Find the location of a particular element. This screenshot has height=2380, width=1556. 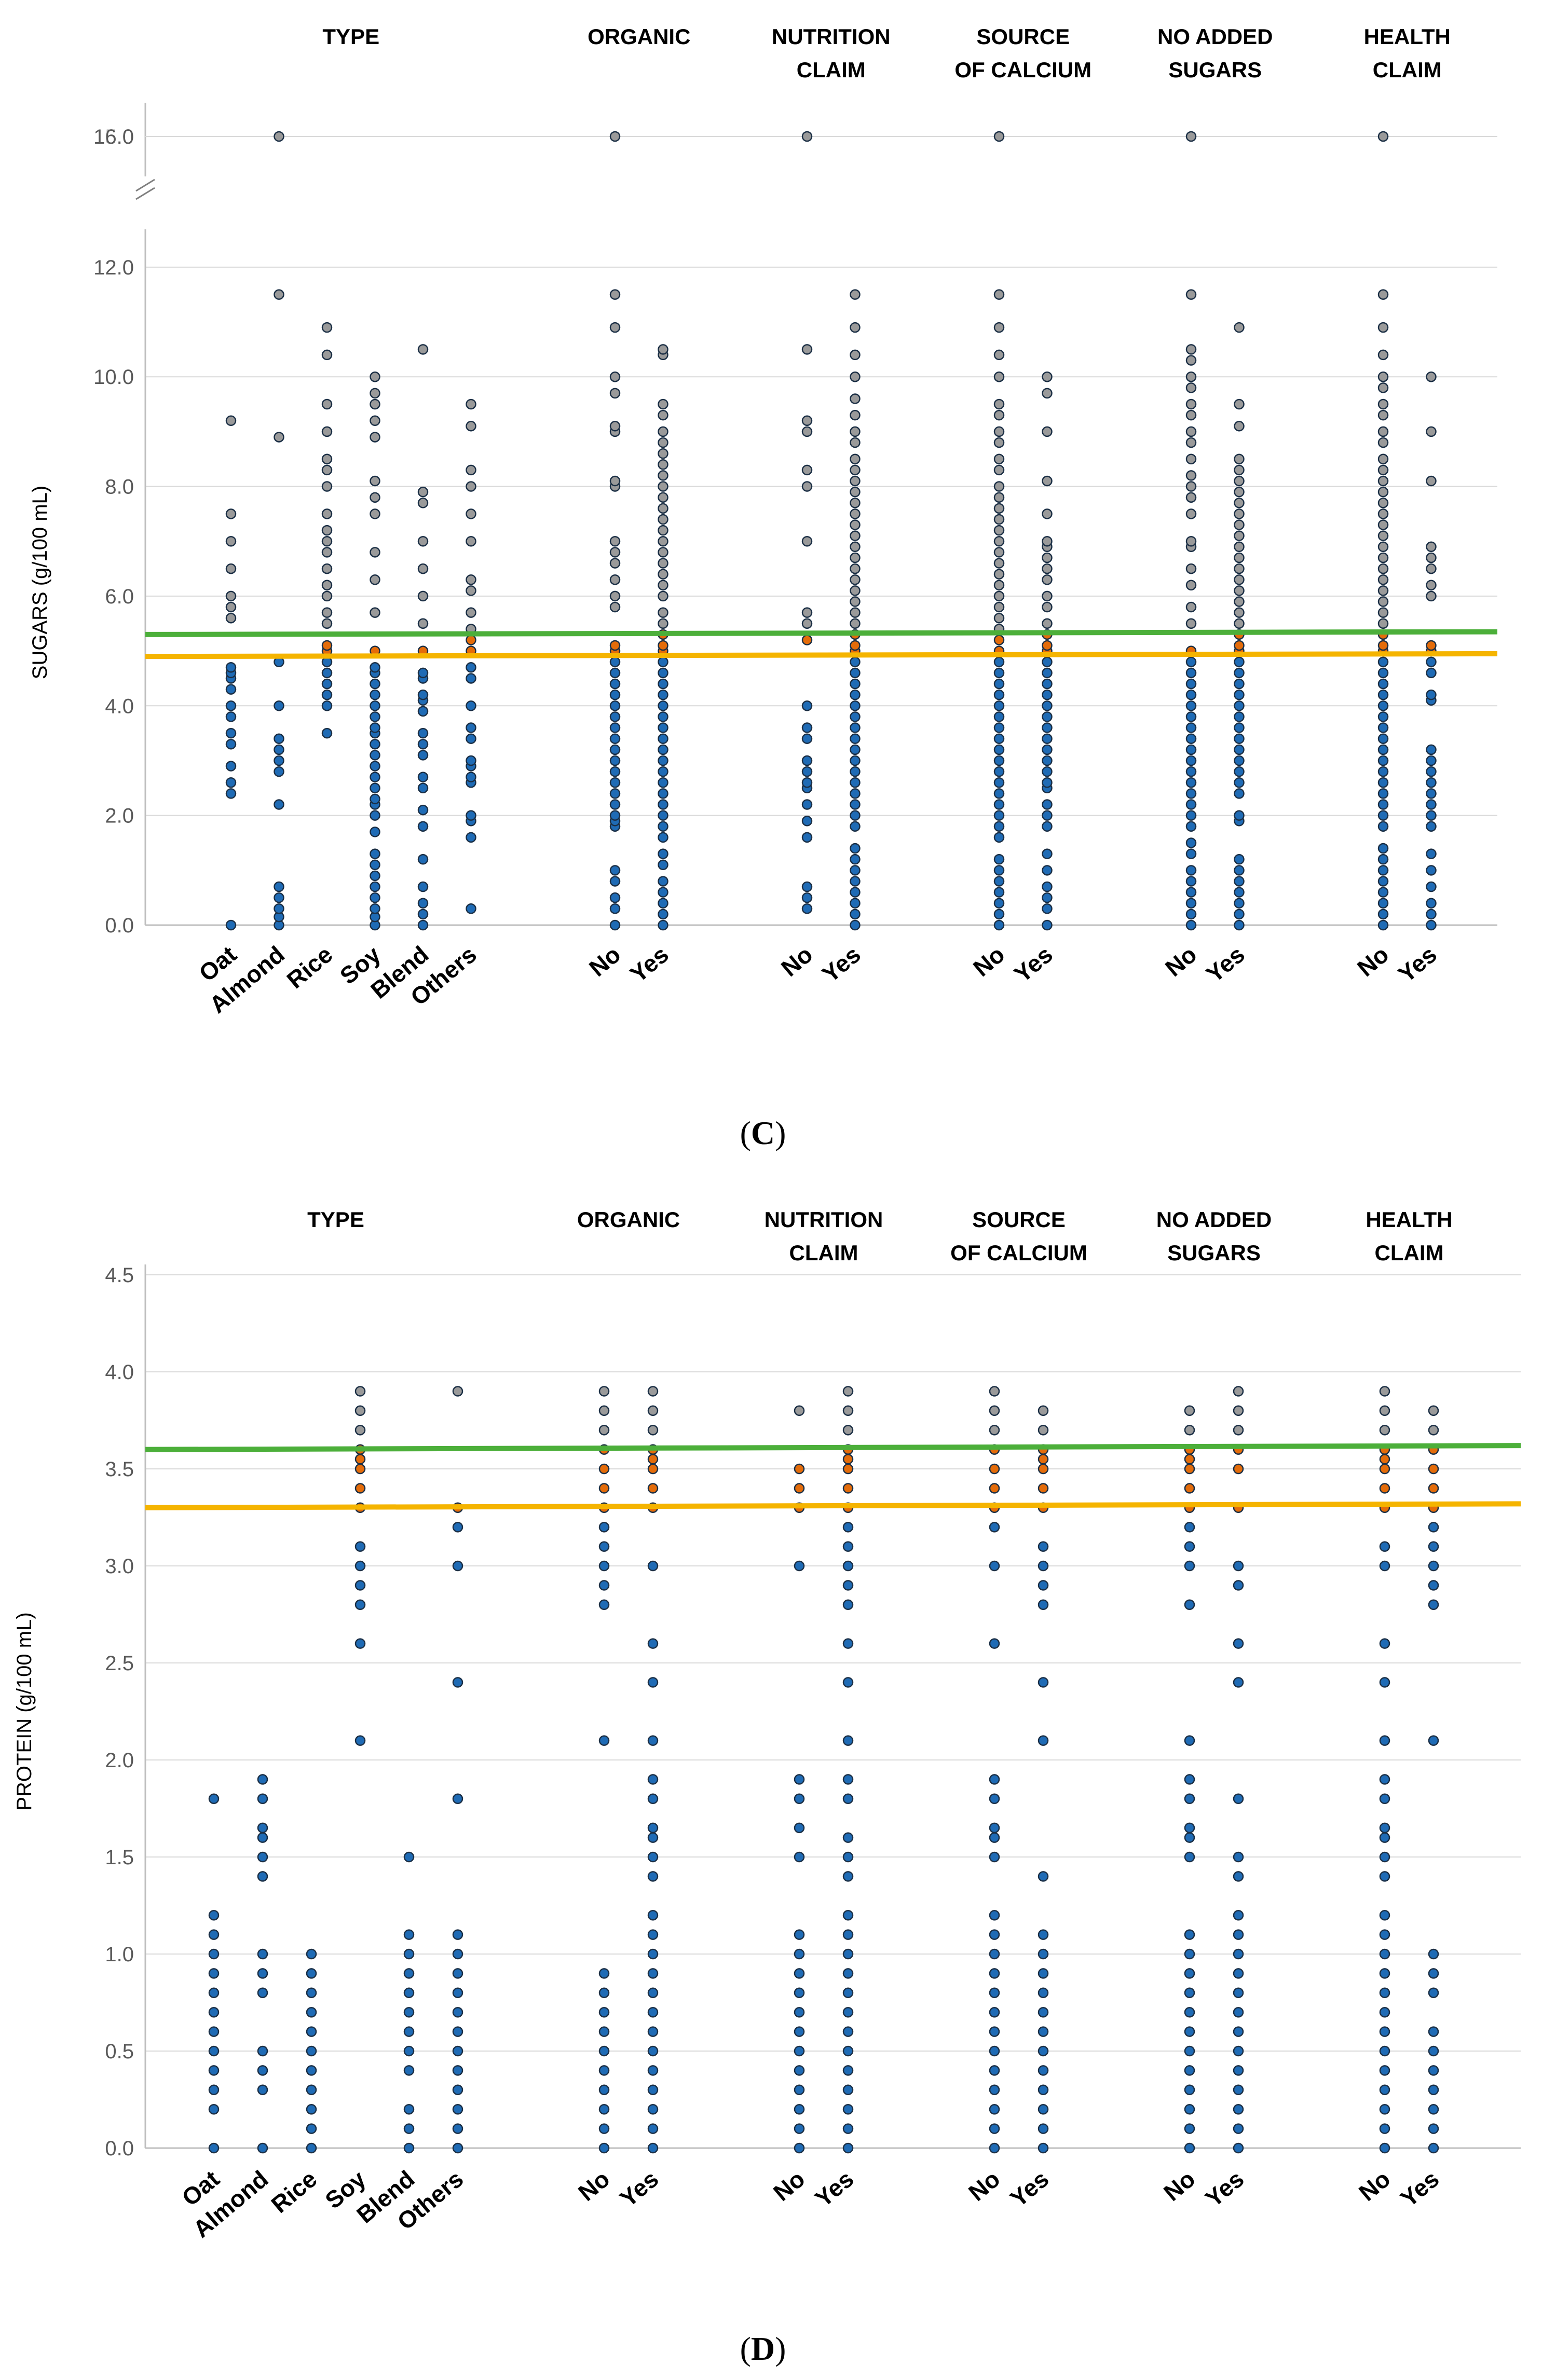

y-tick-label: 8.0 is located at coordinates (119, 488).